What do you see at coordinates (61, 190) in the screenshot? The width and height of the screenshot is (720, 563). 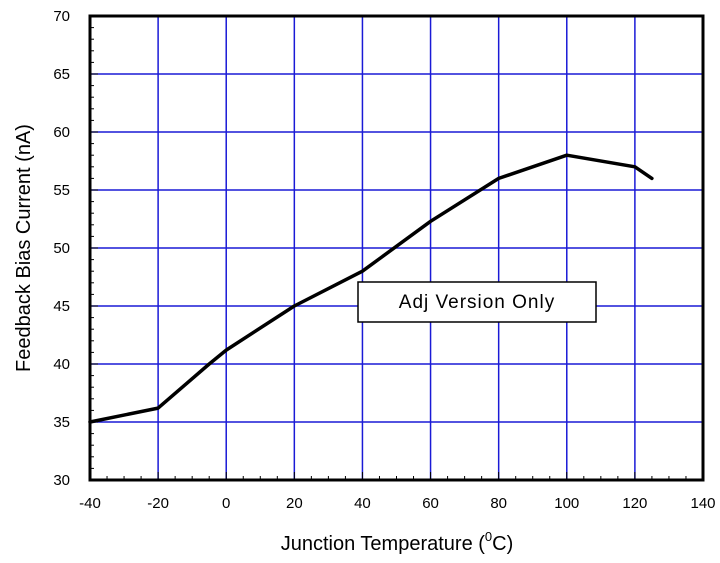 I see `y-tick-label: 55` at bounding box center [61, 190].